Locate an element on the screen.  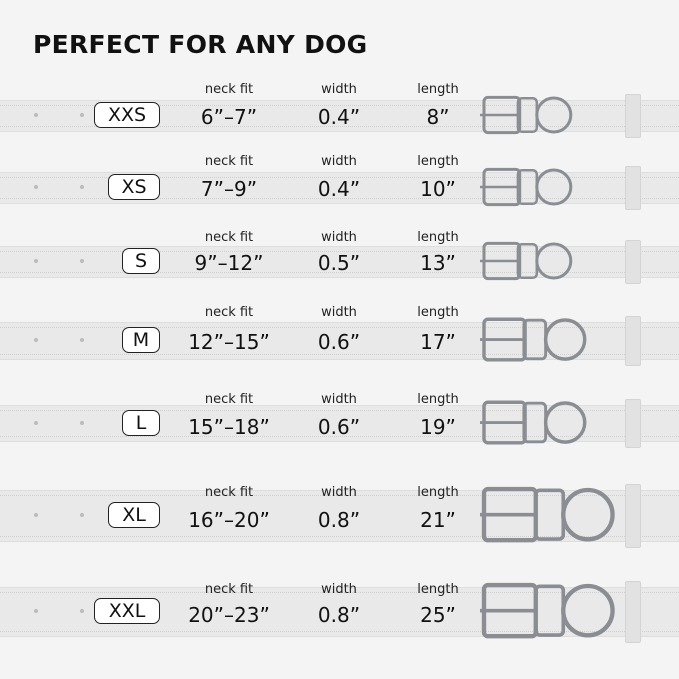
length-value: 13” is located at coordinates (438, 263).